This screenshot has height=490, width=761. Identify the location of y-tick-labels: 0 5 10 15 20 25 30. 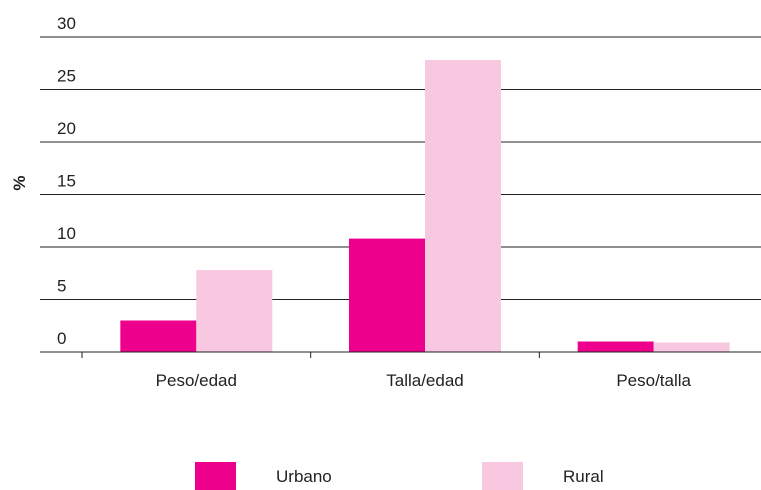
(66, 181).